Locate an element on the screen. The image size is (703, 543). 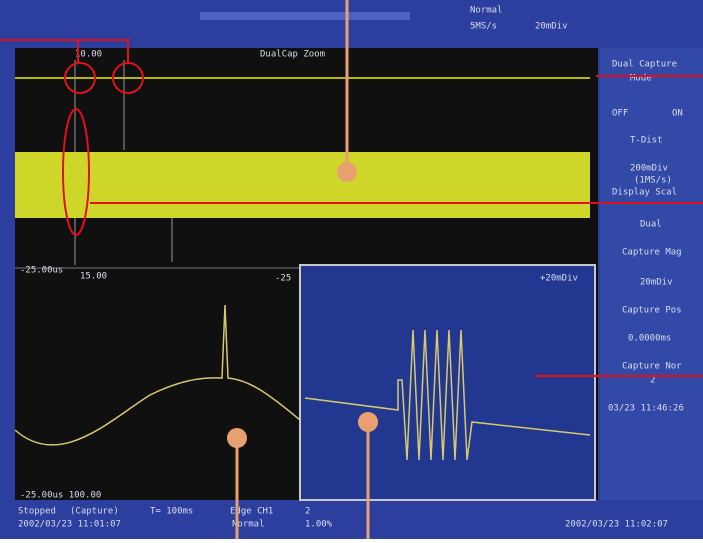
annotation-ellipse is located at coordinates (76, 172).